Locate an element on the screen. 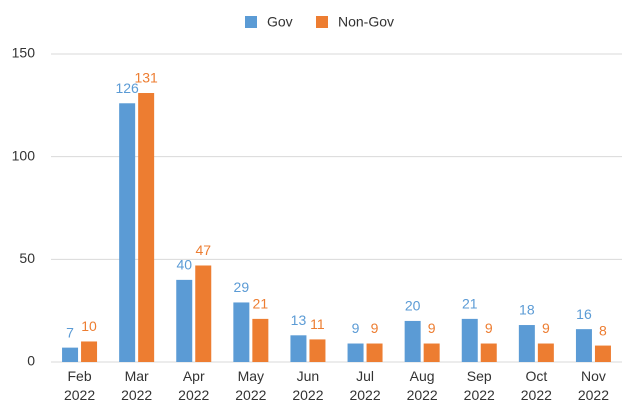 The width and height of the screenshot is (624, 400). x-tick-label: Nov 2022 is located at coordinates (593, 384).